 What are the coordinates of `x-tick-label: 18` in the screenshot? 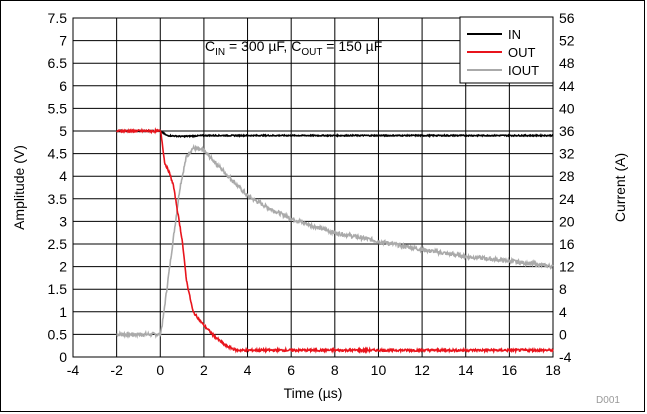 It's located at (553, 370).